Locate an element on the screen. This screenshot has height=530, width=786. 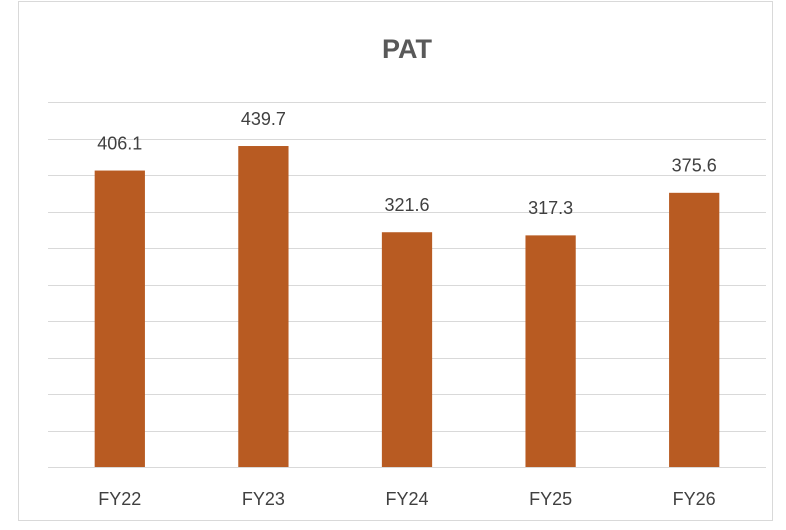
data-label: 321.6 is located at coordinates (406, 205).